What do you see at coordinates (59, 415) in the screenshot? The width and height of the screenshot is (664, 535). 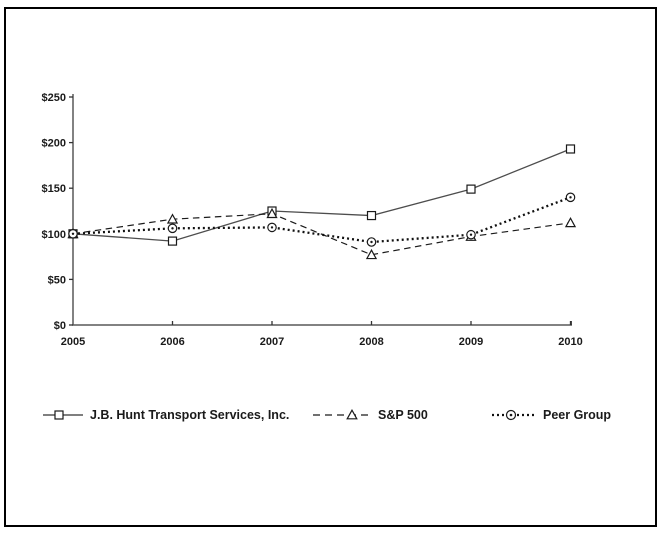 I see `square-marker-icon` at bounding box center [59, 415].